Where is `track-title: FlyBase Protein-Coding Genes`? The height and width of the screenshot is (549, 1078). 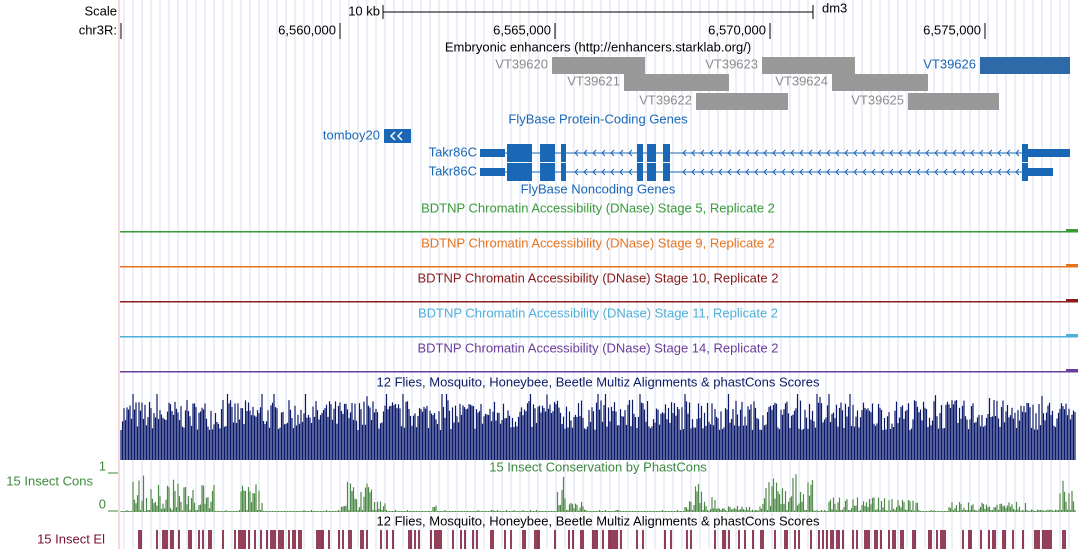
track-title: FlyBase Protein-Coding Genes is located at coordinates (598, 118).